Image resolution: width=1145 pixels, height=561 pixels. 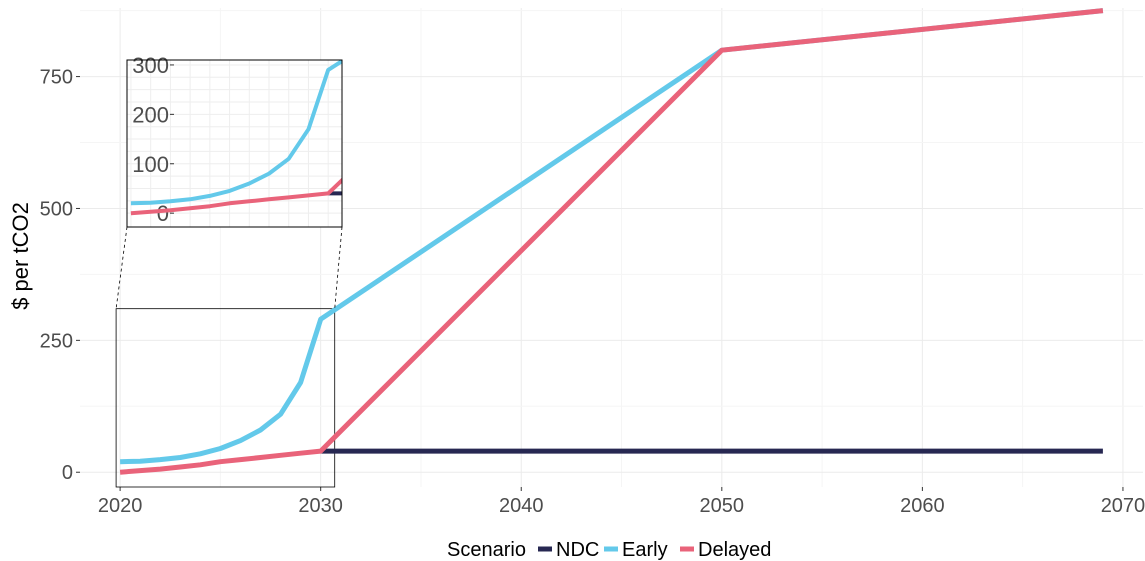 What do you see at coordinates (338, 267) in the screenshot?
I see `inset-connector-right` at bounding box center [338, 267].